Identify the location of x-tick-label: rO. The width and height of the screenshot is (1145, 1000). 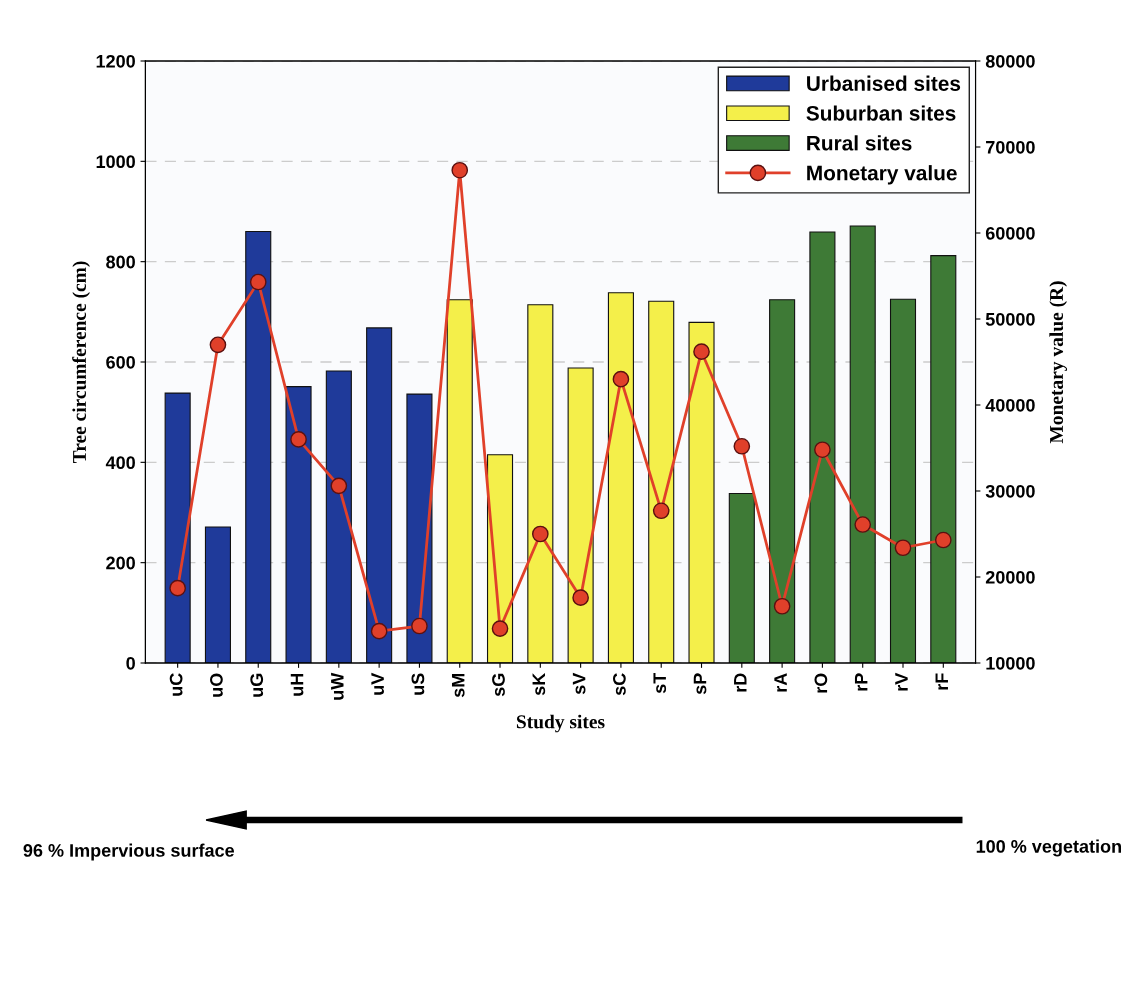
(821, 683).